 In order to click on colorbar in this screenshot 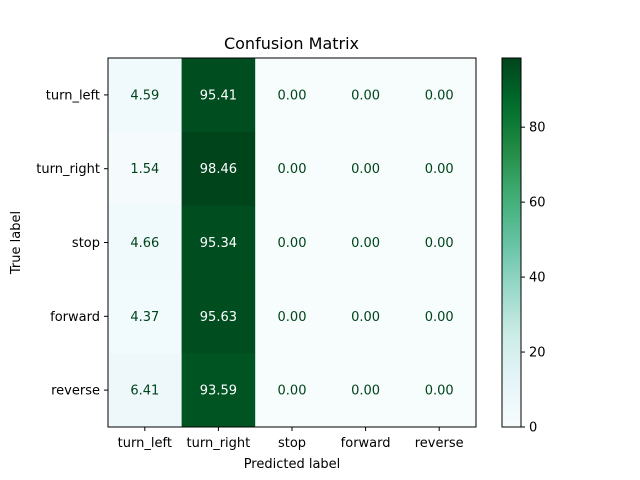, I will do `click(511, 242)`.